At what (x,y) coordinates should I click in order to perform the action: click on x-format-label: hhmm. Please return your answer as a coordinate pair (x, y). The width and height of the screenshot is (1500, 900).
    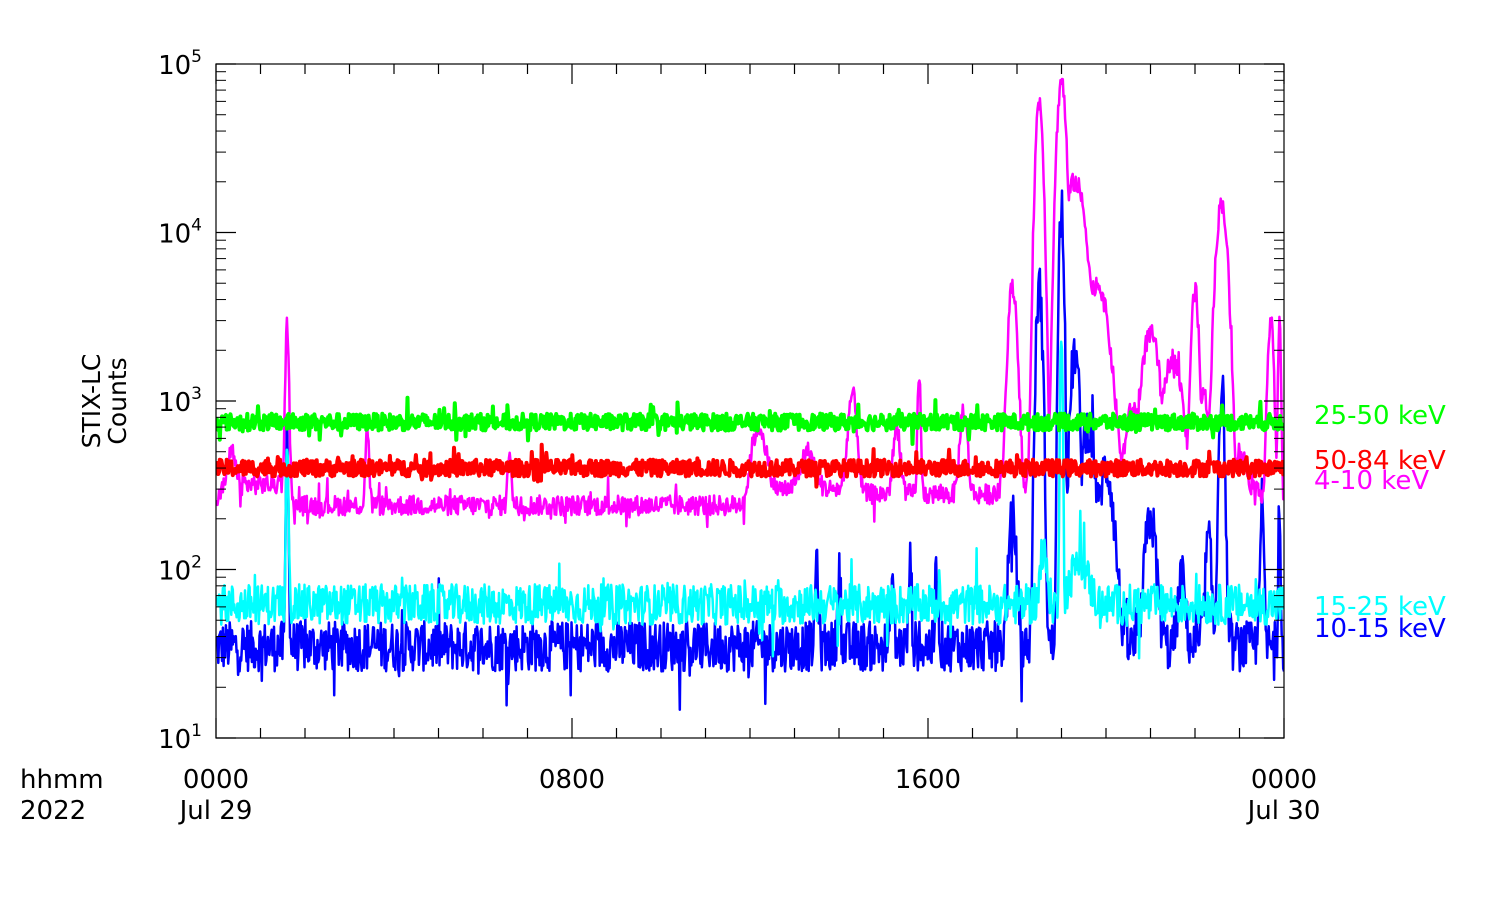
    Looking at the image, I should click on (62, 780).